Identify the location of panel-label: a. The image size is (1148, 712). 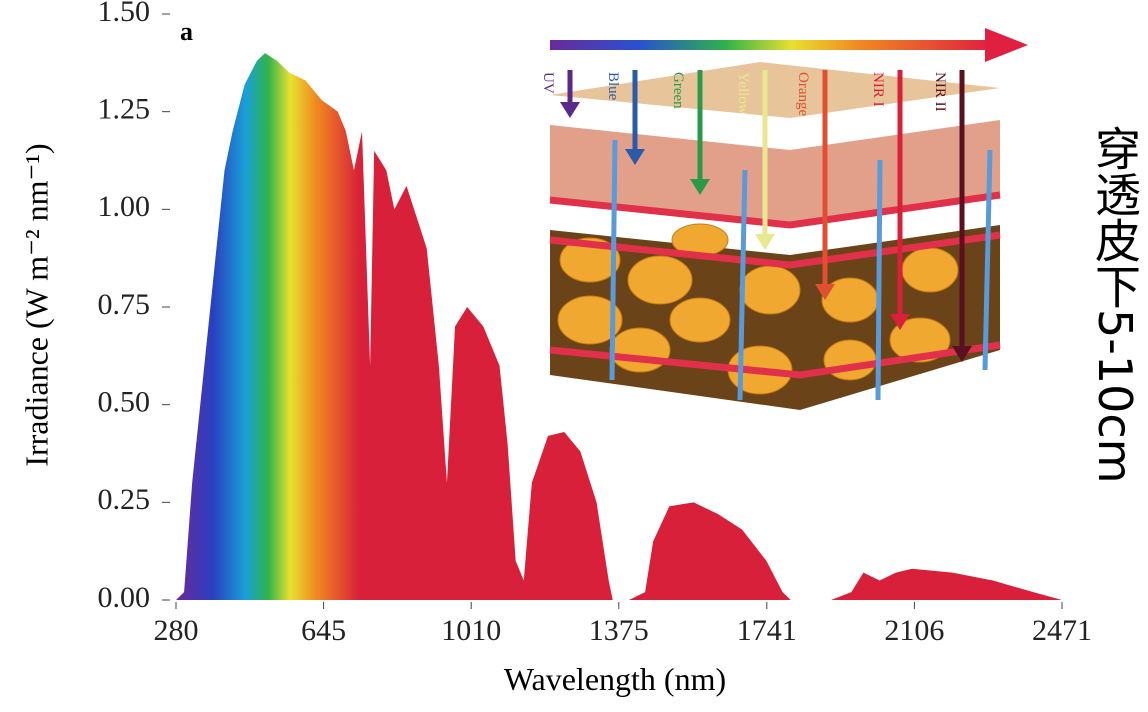
(186, 31).